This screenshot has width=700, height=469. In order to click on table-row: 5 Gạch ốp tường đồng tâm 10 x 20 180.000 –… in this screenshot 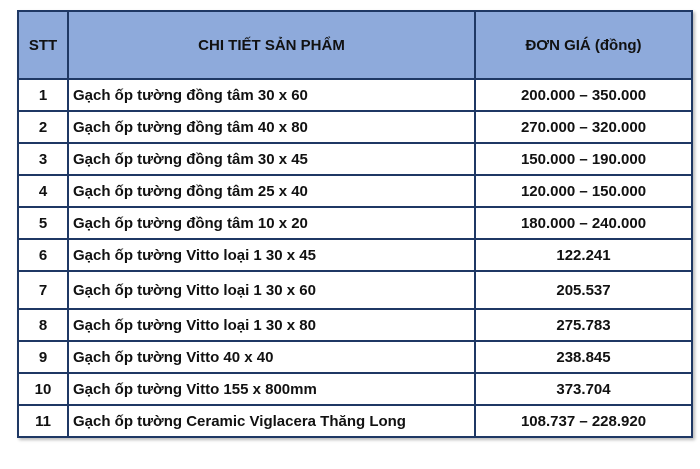, I will do `click(355, 223)`.